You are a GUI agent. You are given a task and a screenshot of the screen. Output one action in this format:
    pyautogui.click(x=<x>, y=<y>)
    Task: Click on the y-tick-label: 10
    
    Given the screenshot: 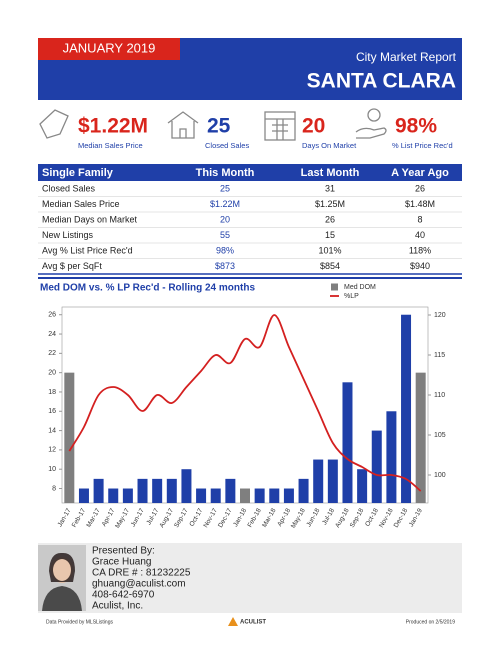 What is the action you would take?
    pyautogui.click(x=52, y=469)
    